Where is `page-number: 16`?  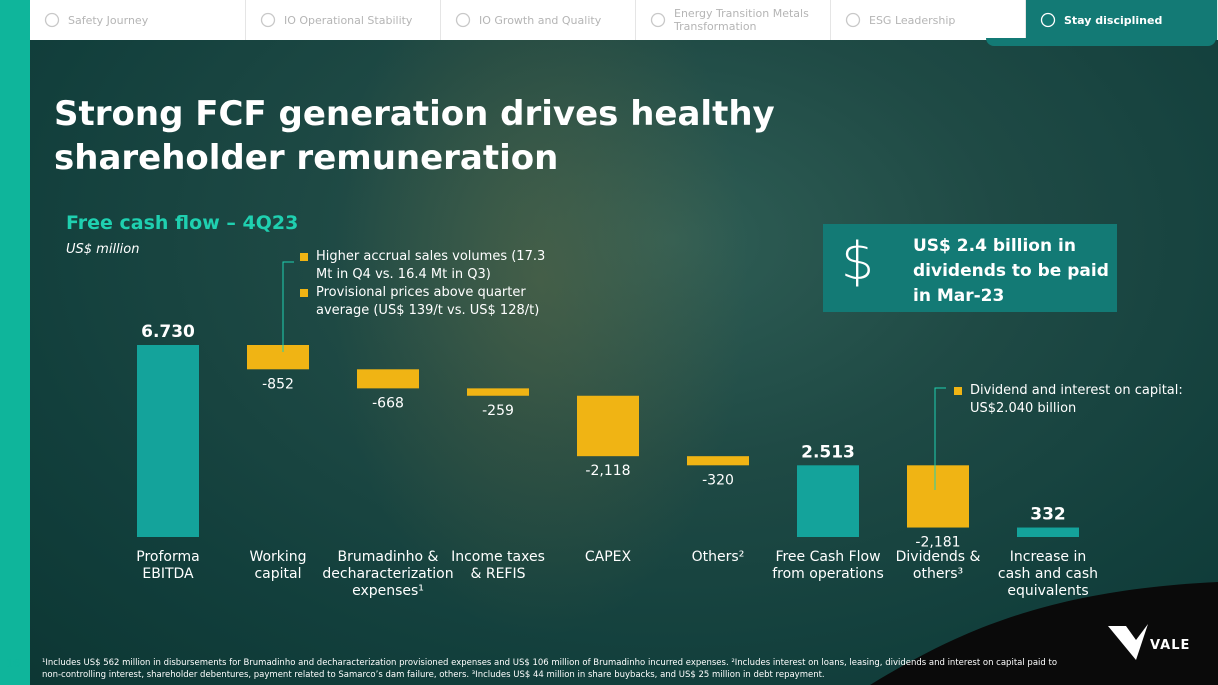
page-number: 16 is located at coordinates (13, 663).